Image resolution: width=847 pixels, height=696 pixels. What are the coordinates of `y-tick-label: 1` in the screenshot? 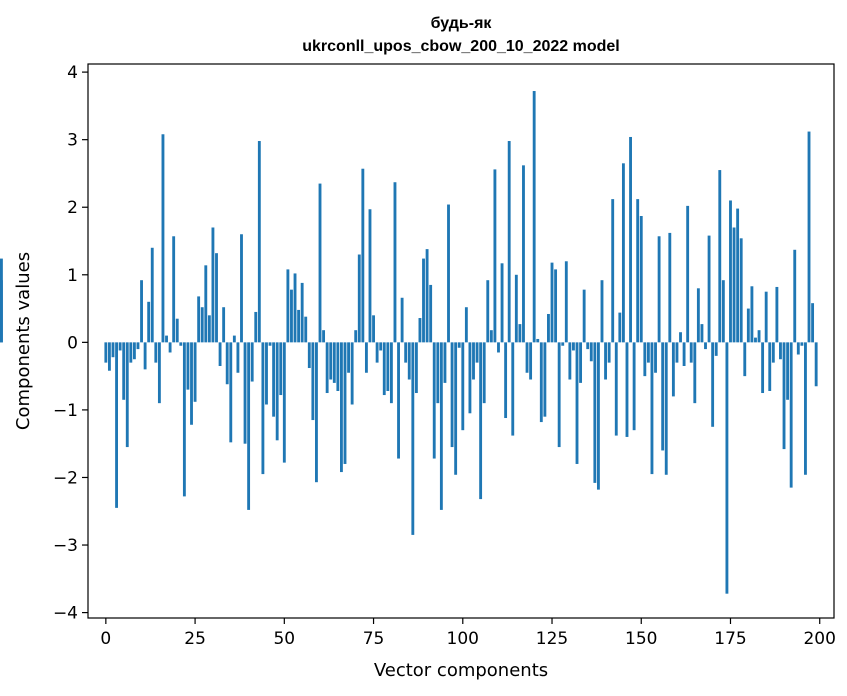 It's located at (72, 276).